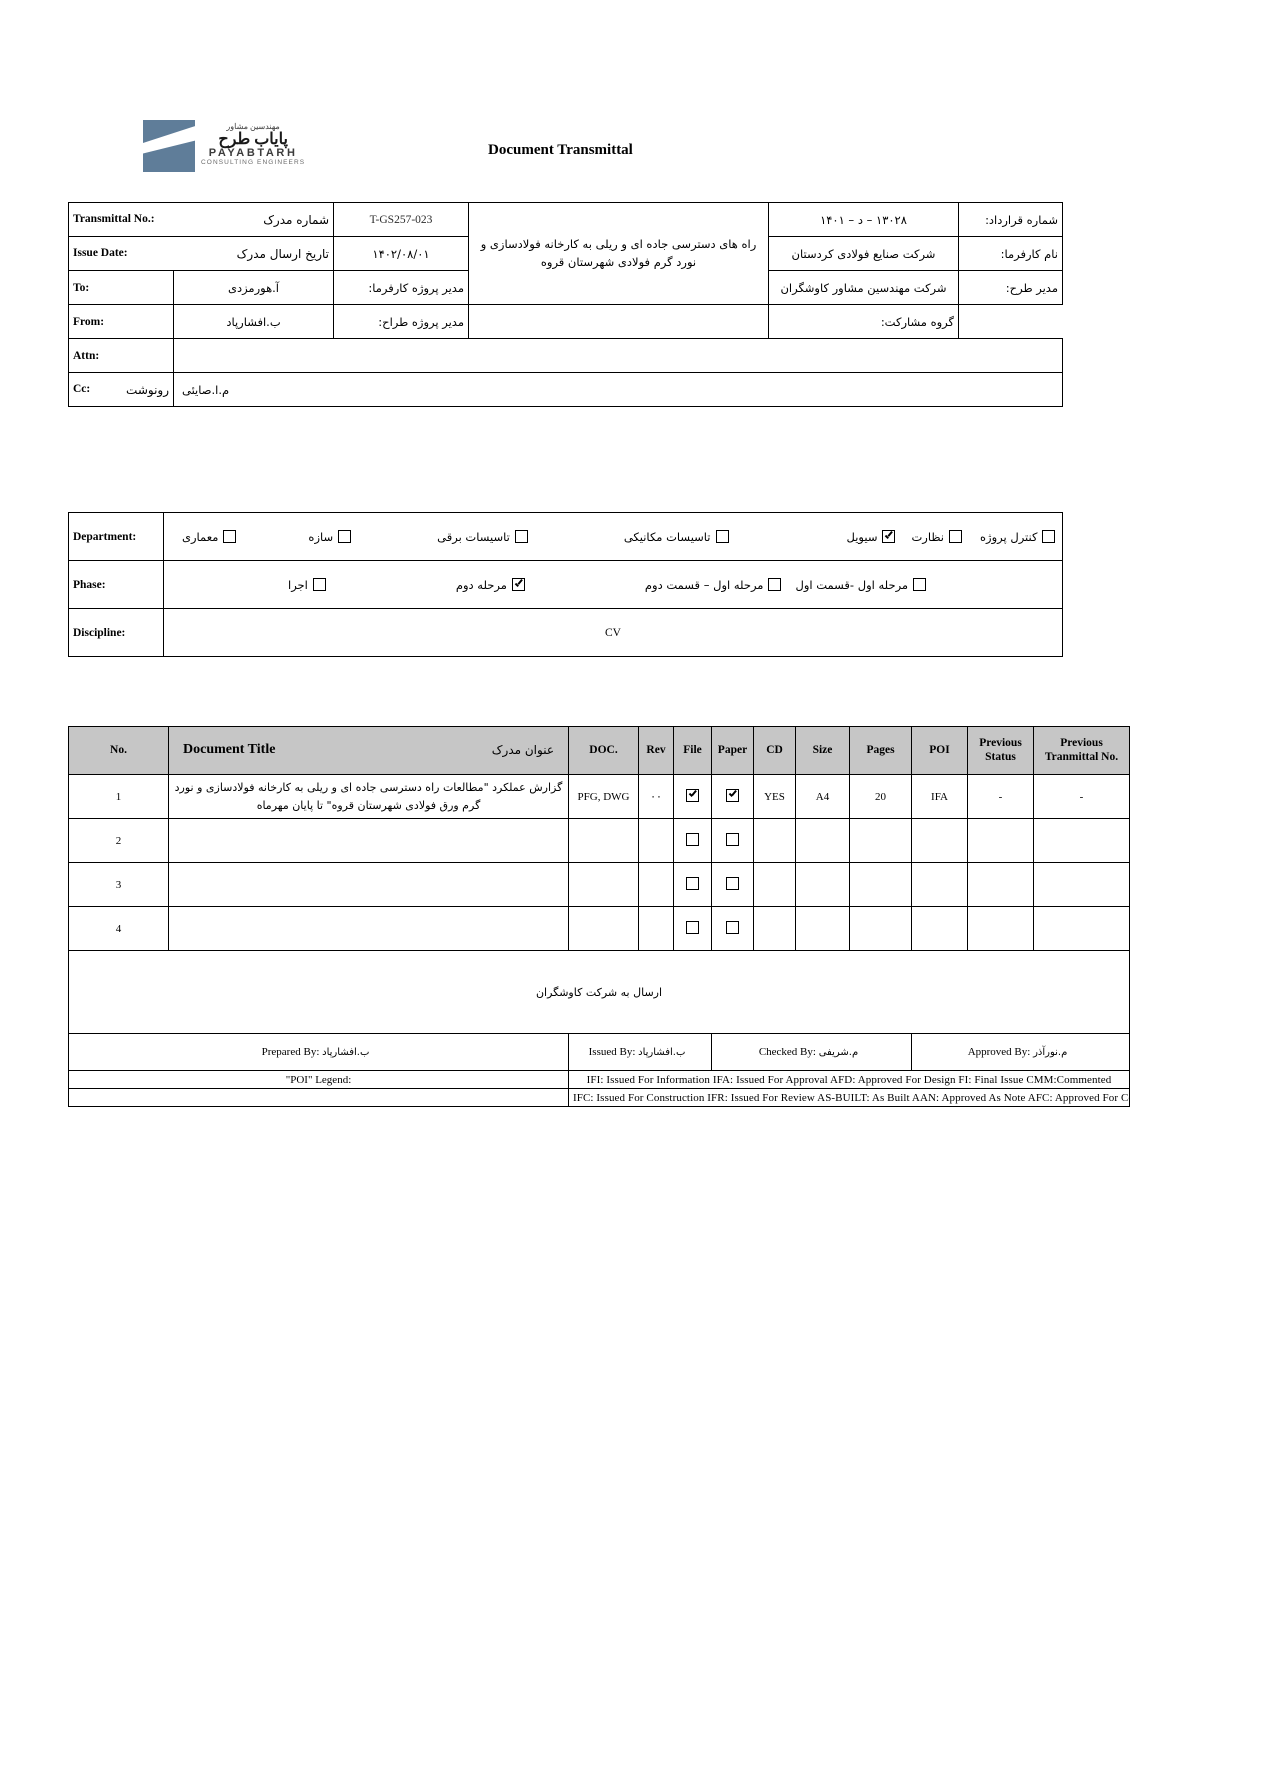 The width and height of the screenshot is (1274, 1778). Describe the element at coordinates (1000, 756) in the screenshot. I see `header-previous-status-l2: Status` at that location.